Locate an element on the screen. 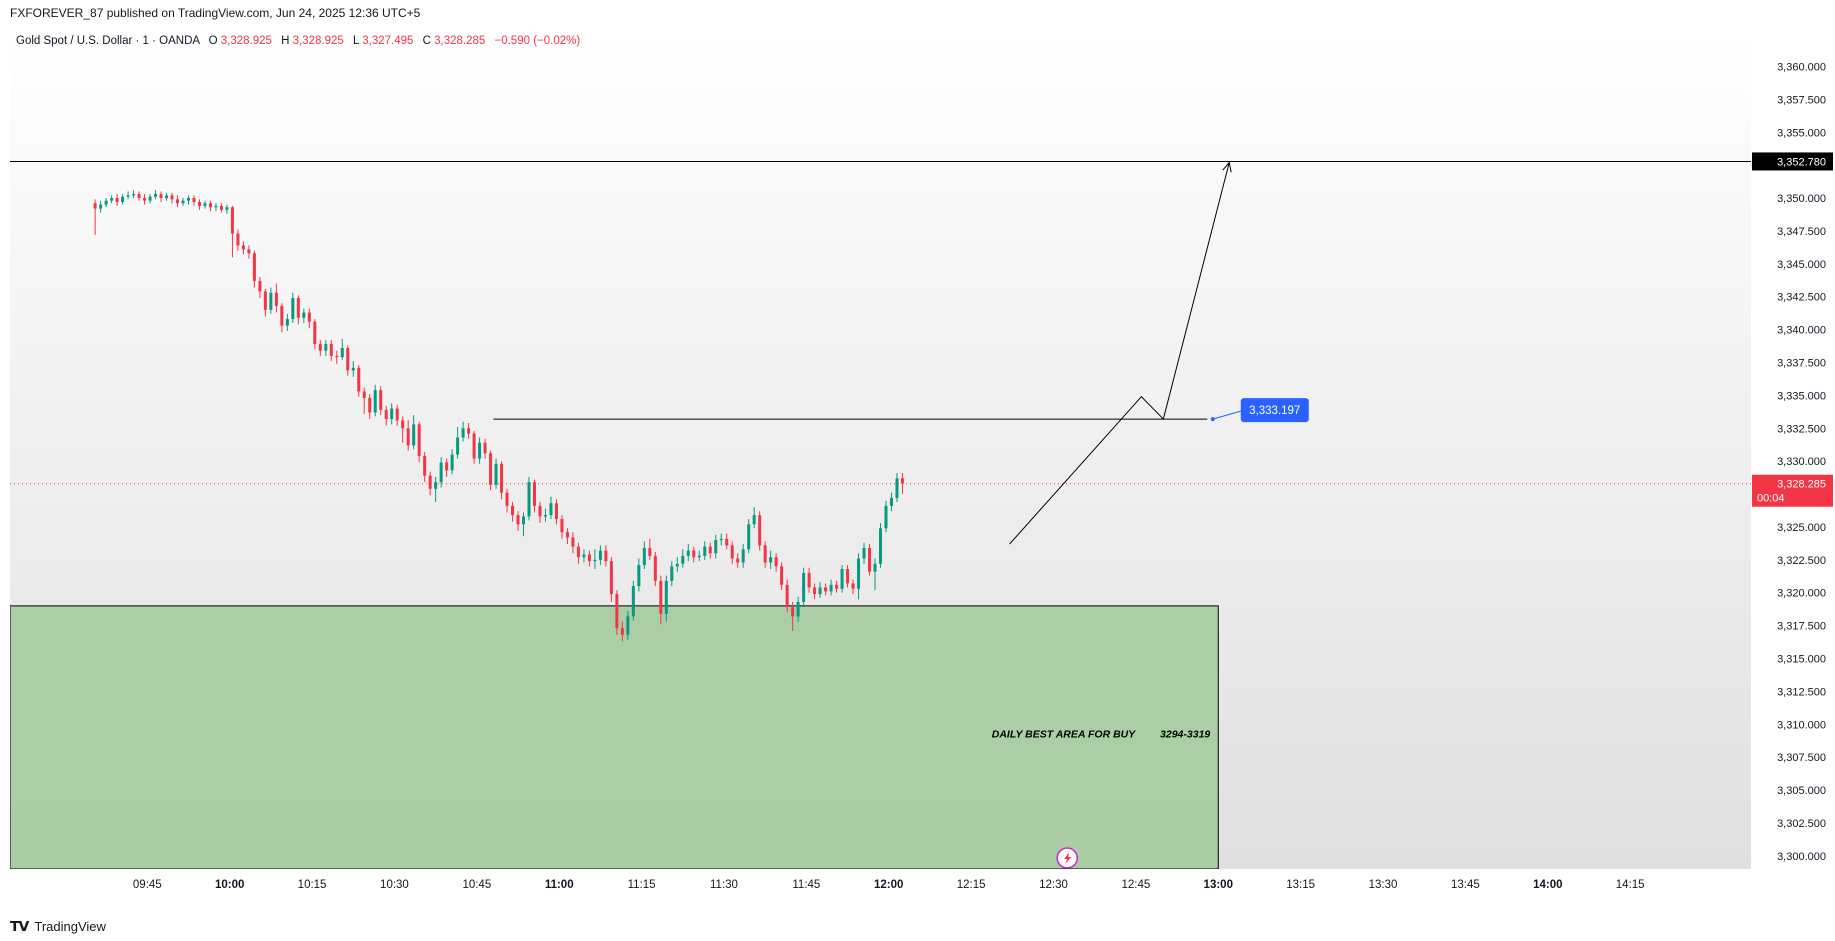 This screenshot has height=941, width=1835. x-tick-label: 14:00 is located at coordinates (1547, 885).